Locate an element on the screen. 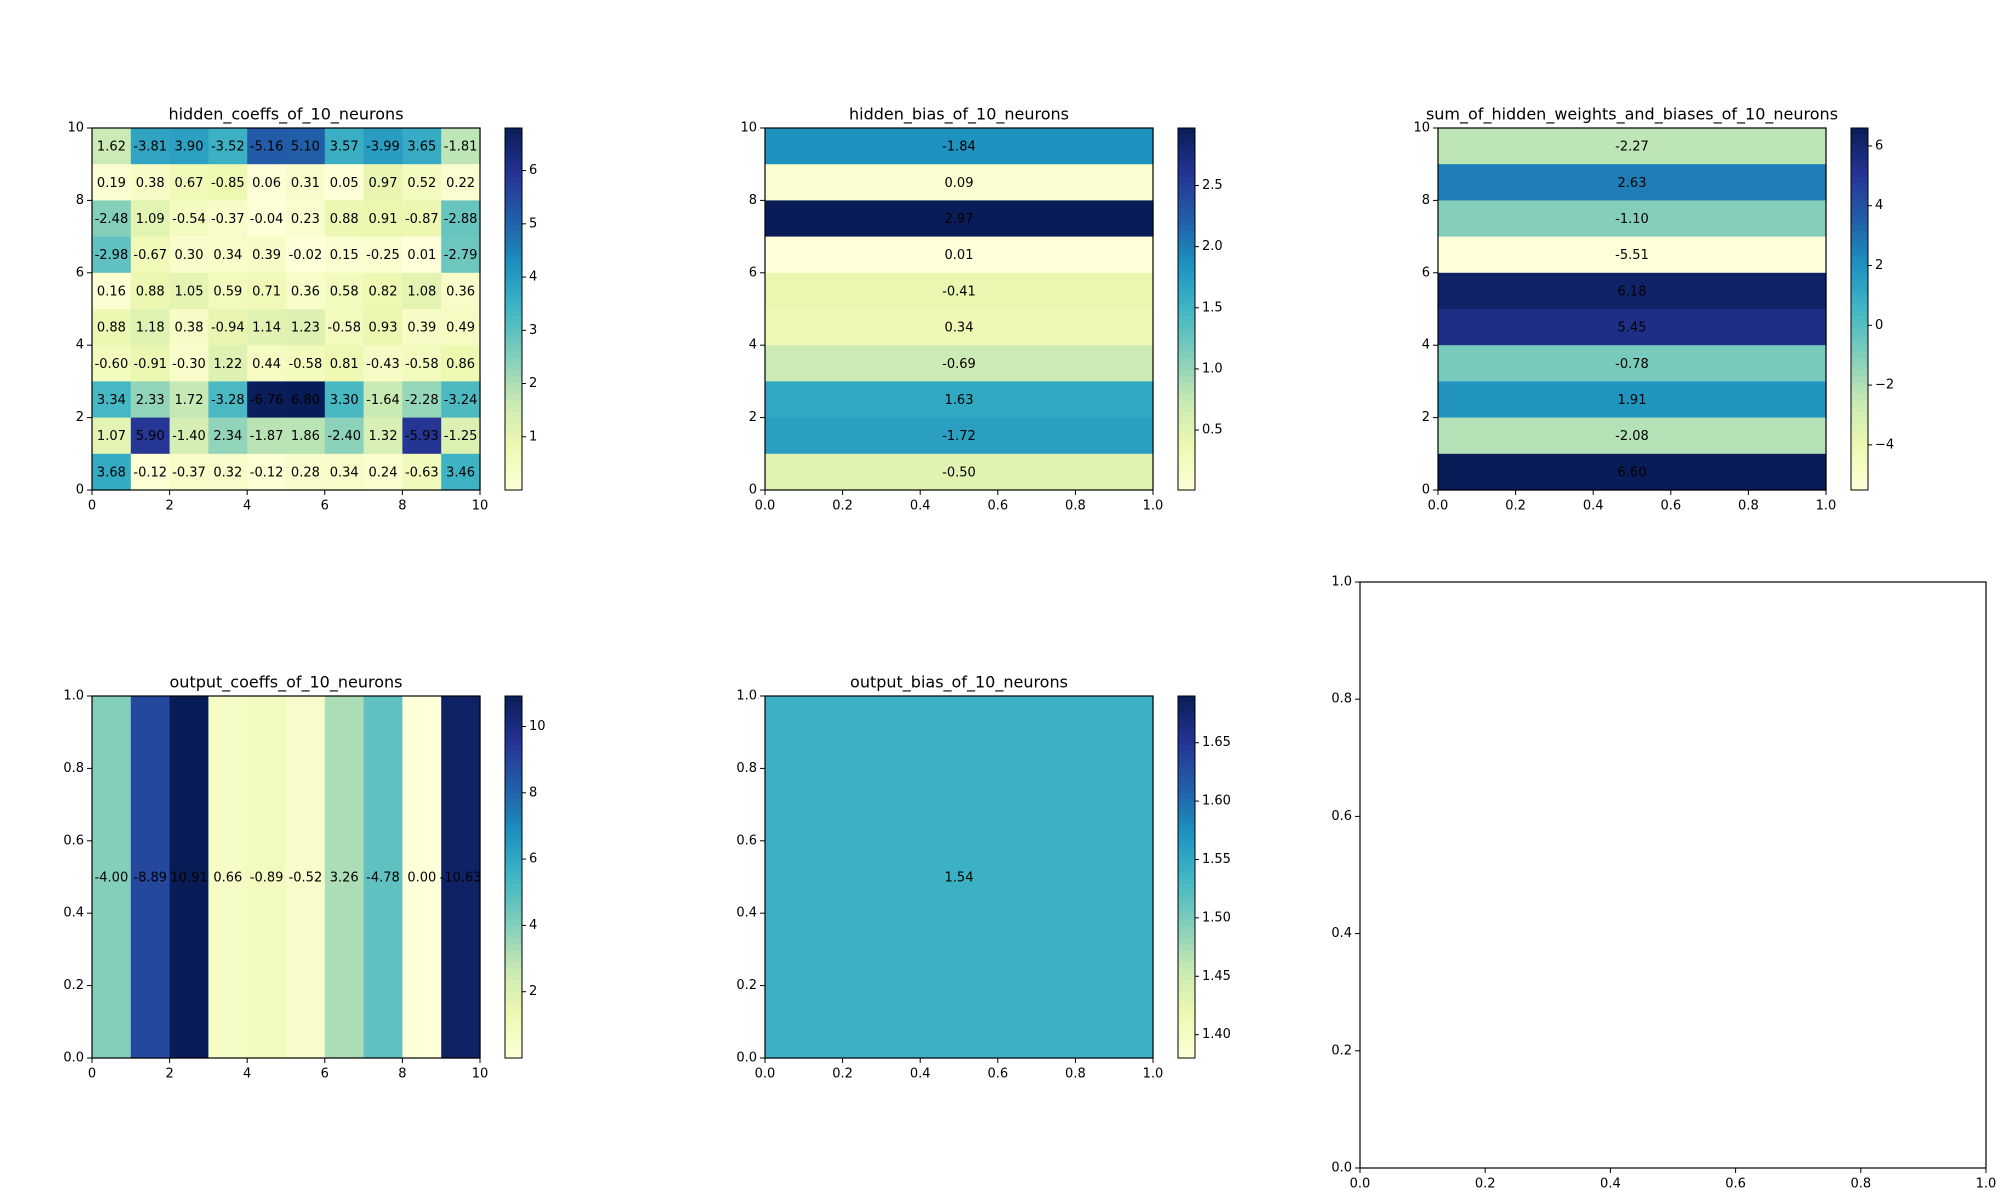 The image size is (2000, 1200). y-tick-label: 1.0 is located at coordinates (73, 696).